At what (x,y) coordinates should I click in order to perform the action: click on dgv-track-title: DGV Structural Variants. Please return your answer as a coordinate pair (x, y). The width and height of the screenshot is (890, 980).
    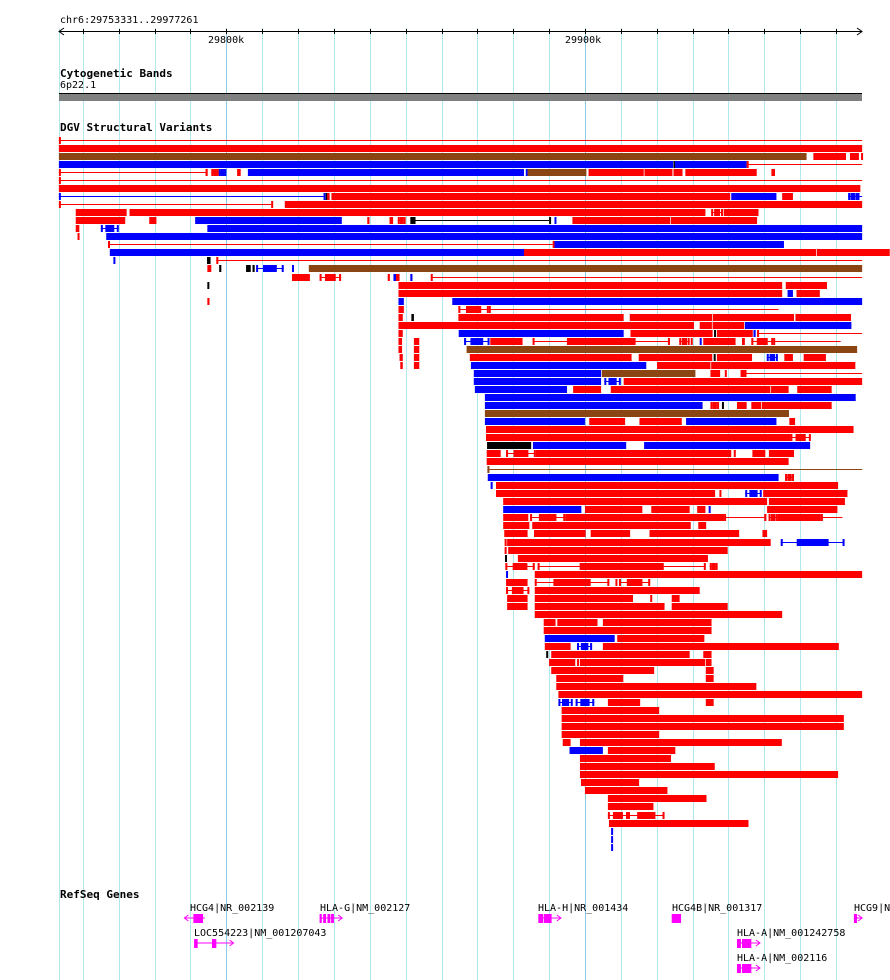
    Looking at the image, I should click on (136, 127).